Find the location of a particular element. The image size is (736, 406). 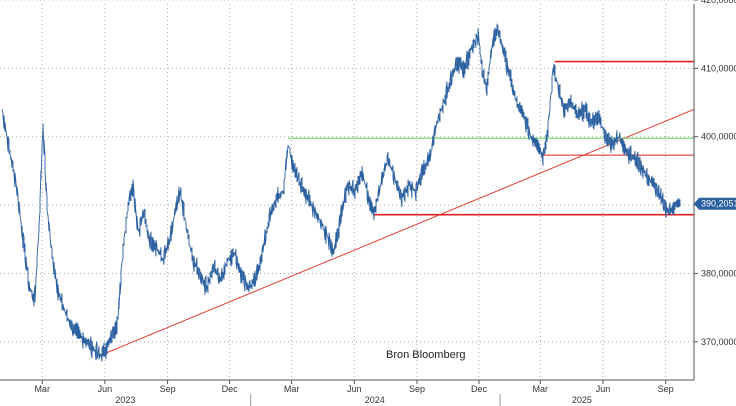

y-tick-label: 400,0000 is located at coordinates (718, 137).